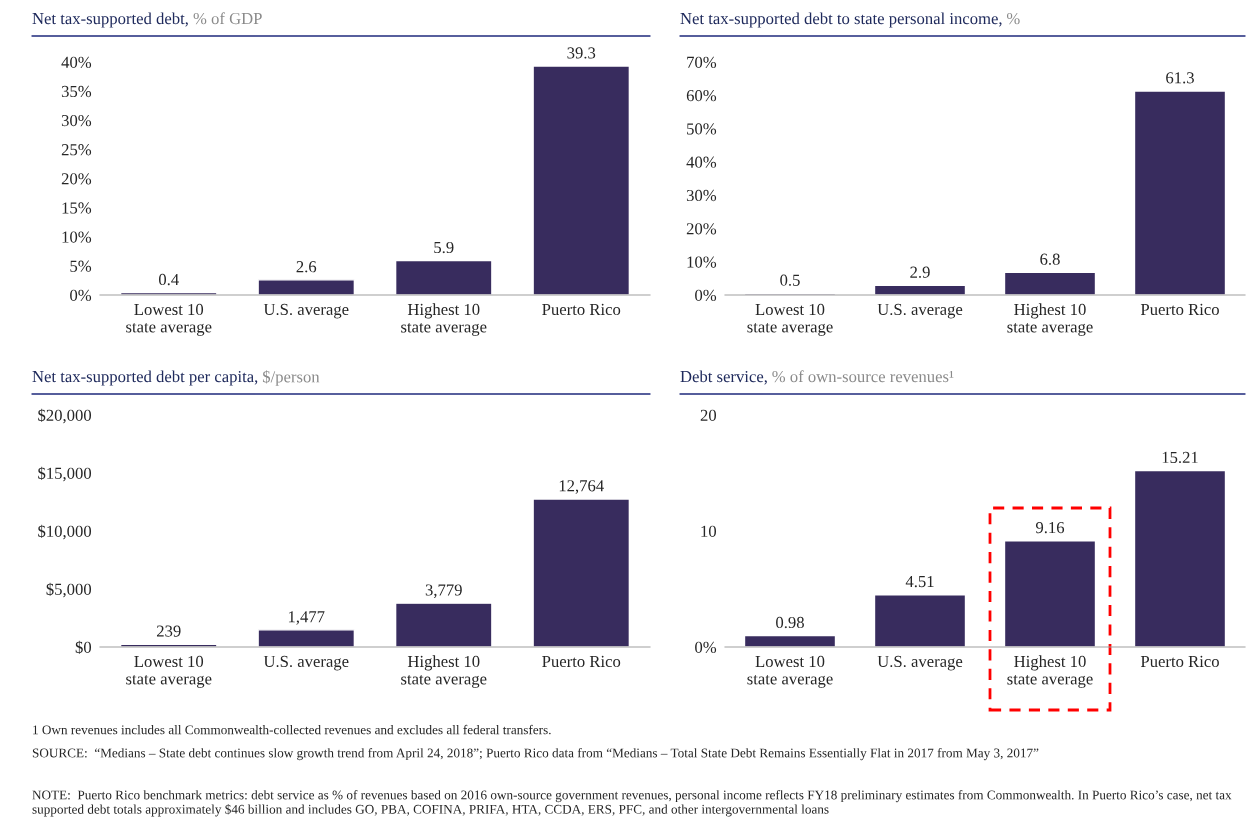  What do you see at coordinates (83, 647) in the screenshot?
I see `y-tick-label: $0` at bounding box center [83, 647].